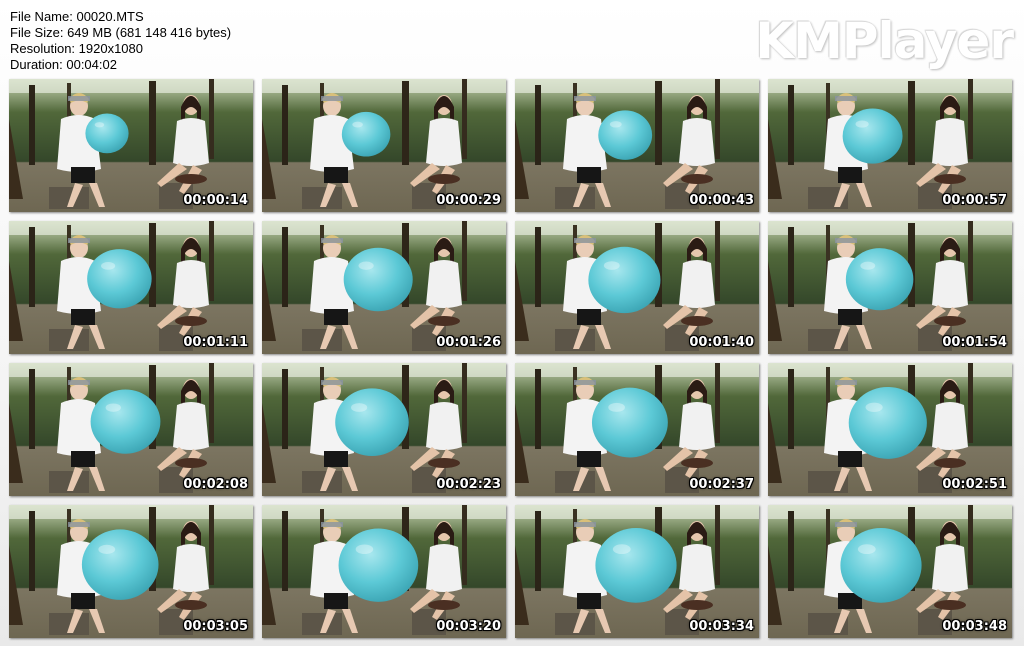 The width and height of the screenshot is (1024, 646). I want to click on file-size: File Size: 649 MB (681 148 416 bytes), so click(121, 32).